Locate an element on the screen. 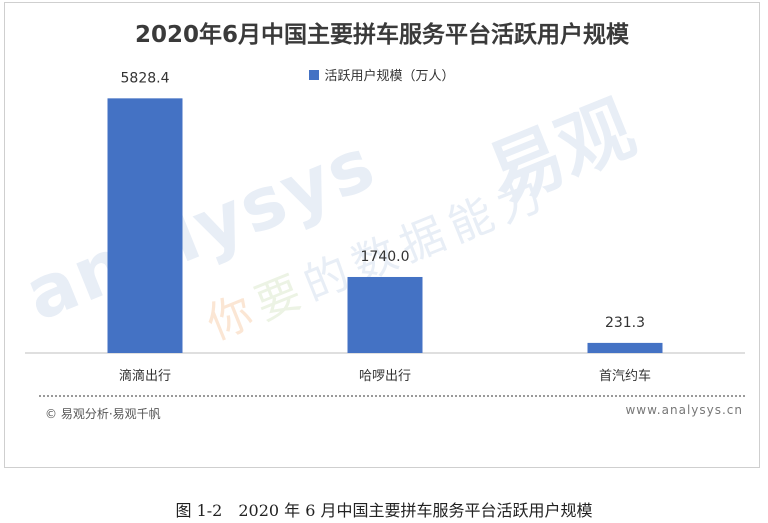 The height and width of the screenshot is (523, 768). source-note: © 易观分析·易观千帆 is located at coordinates (103, 414).